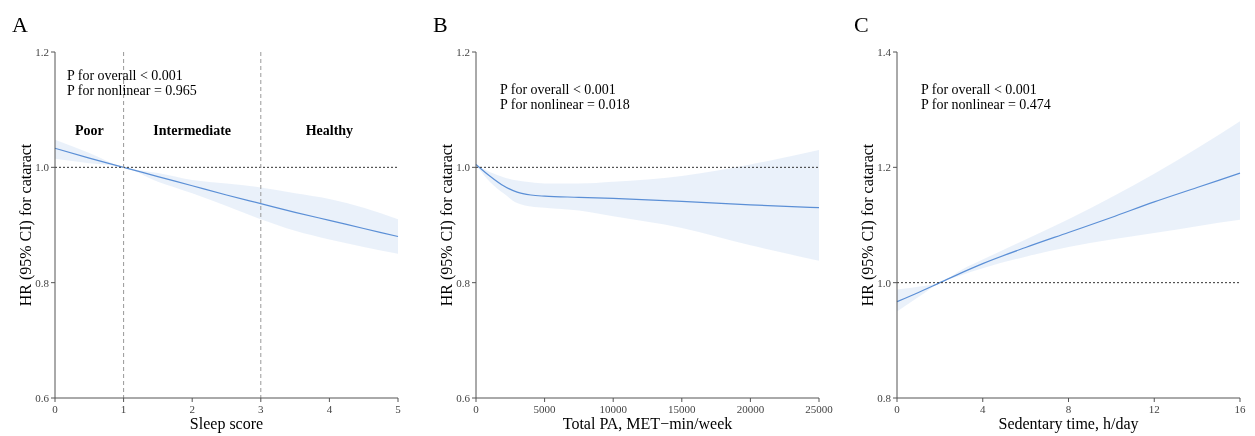 This screenshot has height=436, width=1255. What do you see at coordinates (565, 104) in the screenshot?
I see `annotation: P for nonlinear = 0.018` at bounding box center [565, 104].